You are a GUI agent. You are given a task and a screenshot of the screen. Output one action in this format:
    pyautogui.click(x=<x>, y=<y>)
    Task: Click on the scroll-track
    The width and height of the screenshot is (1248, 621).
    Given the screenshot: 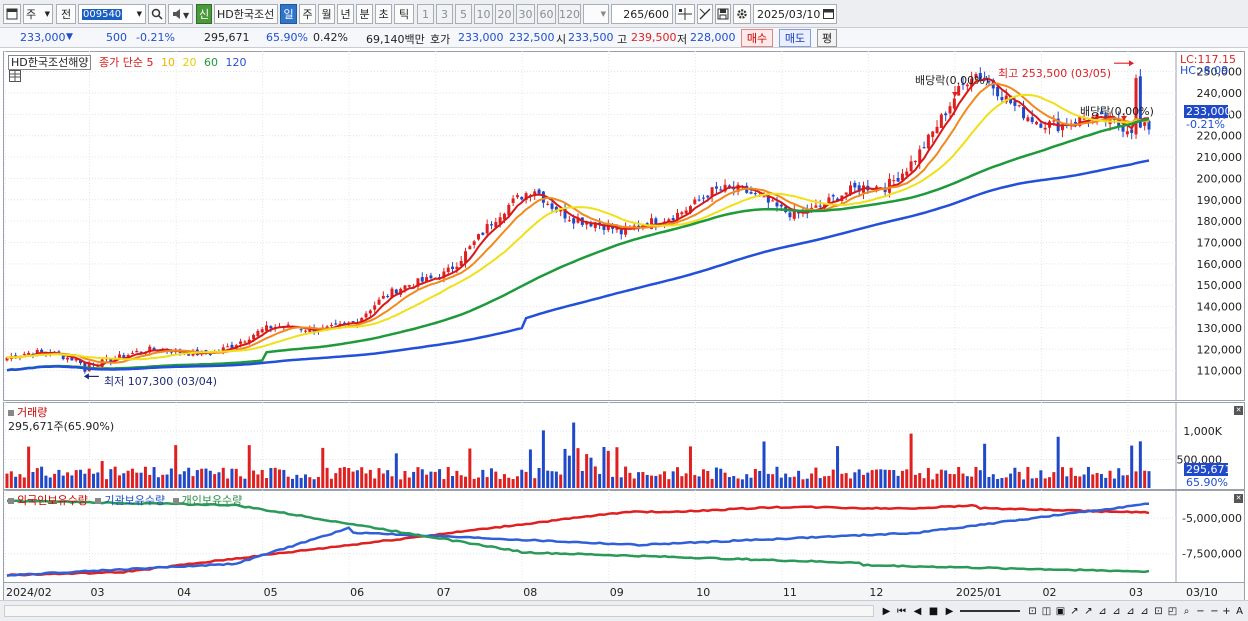 What is the action you would take?
    pyautogui.click(x=439, y=611)
    